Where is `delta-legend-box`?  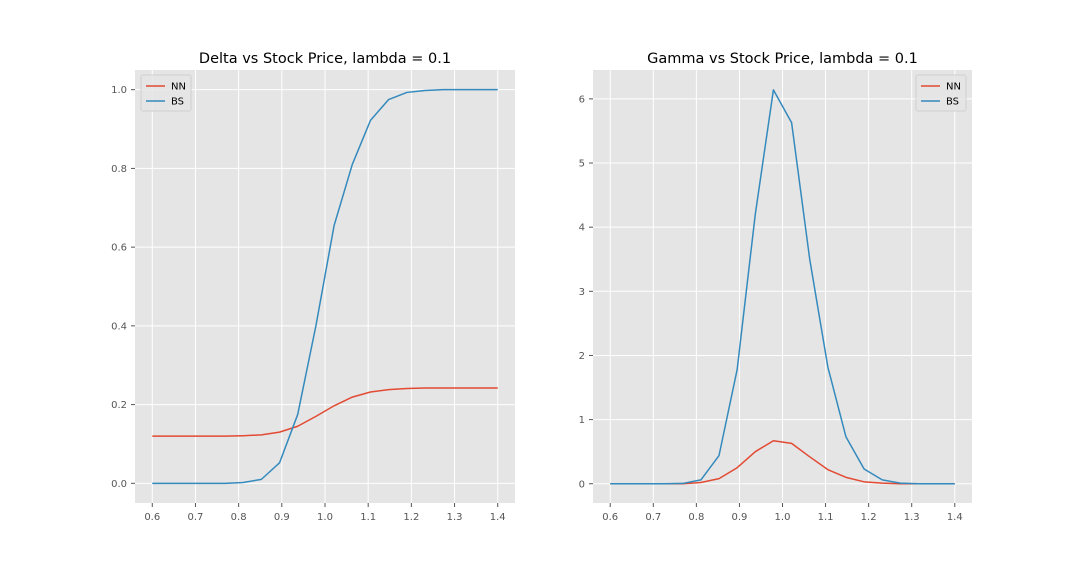 delta-legend-box is located at coordinates (166, 93).